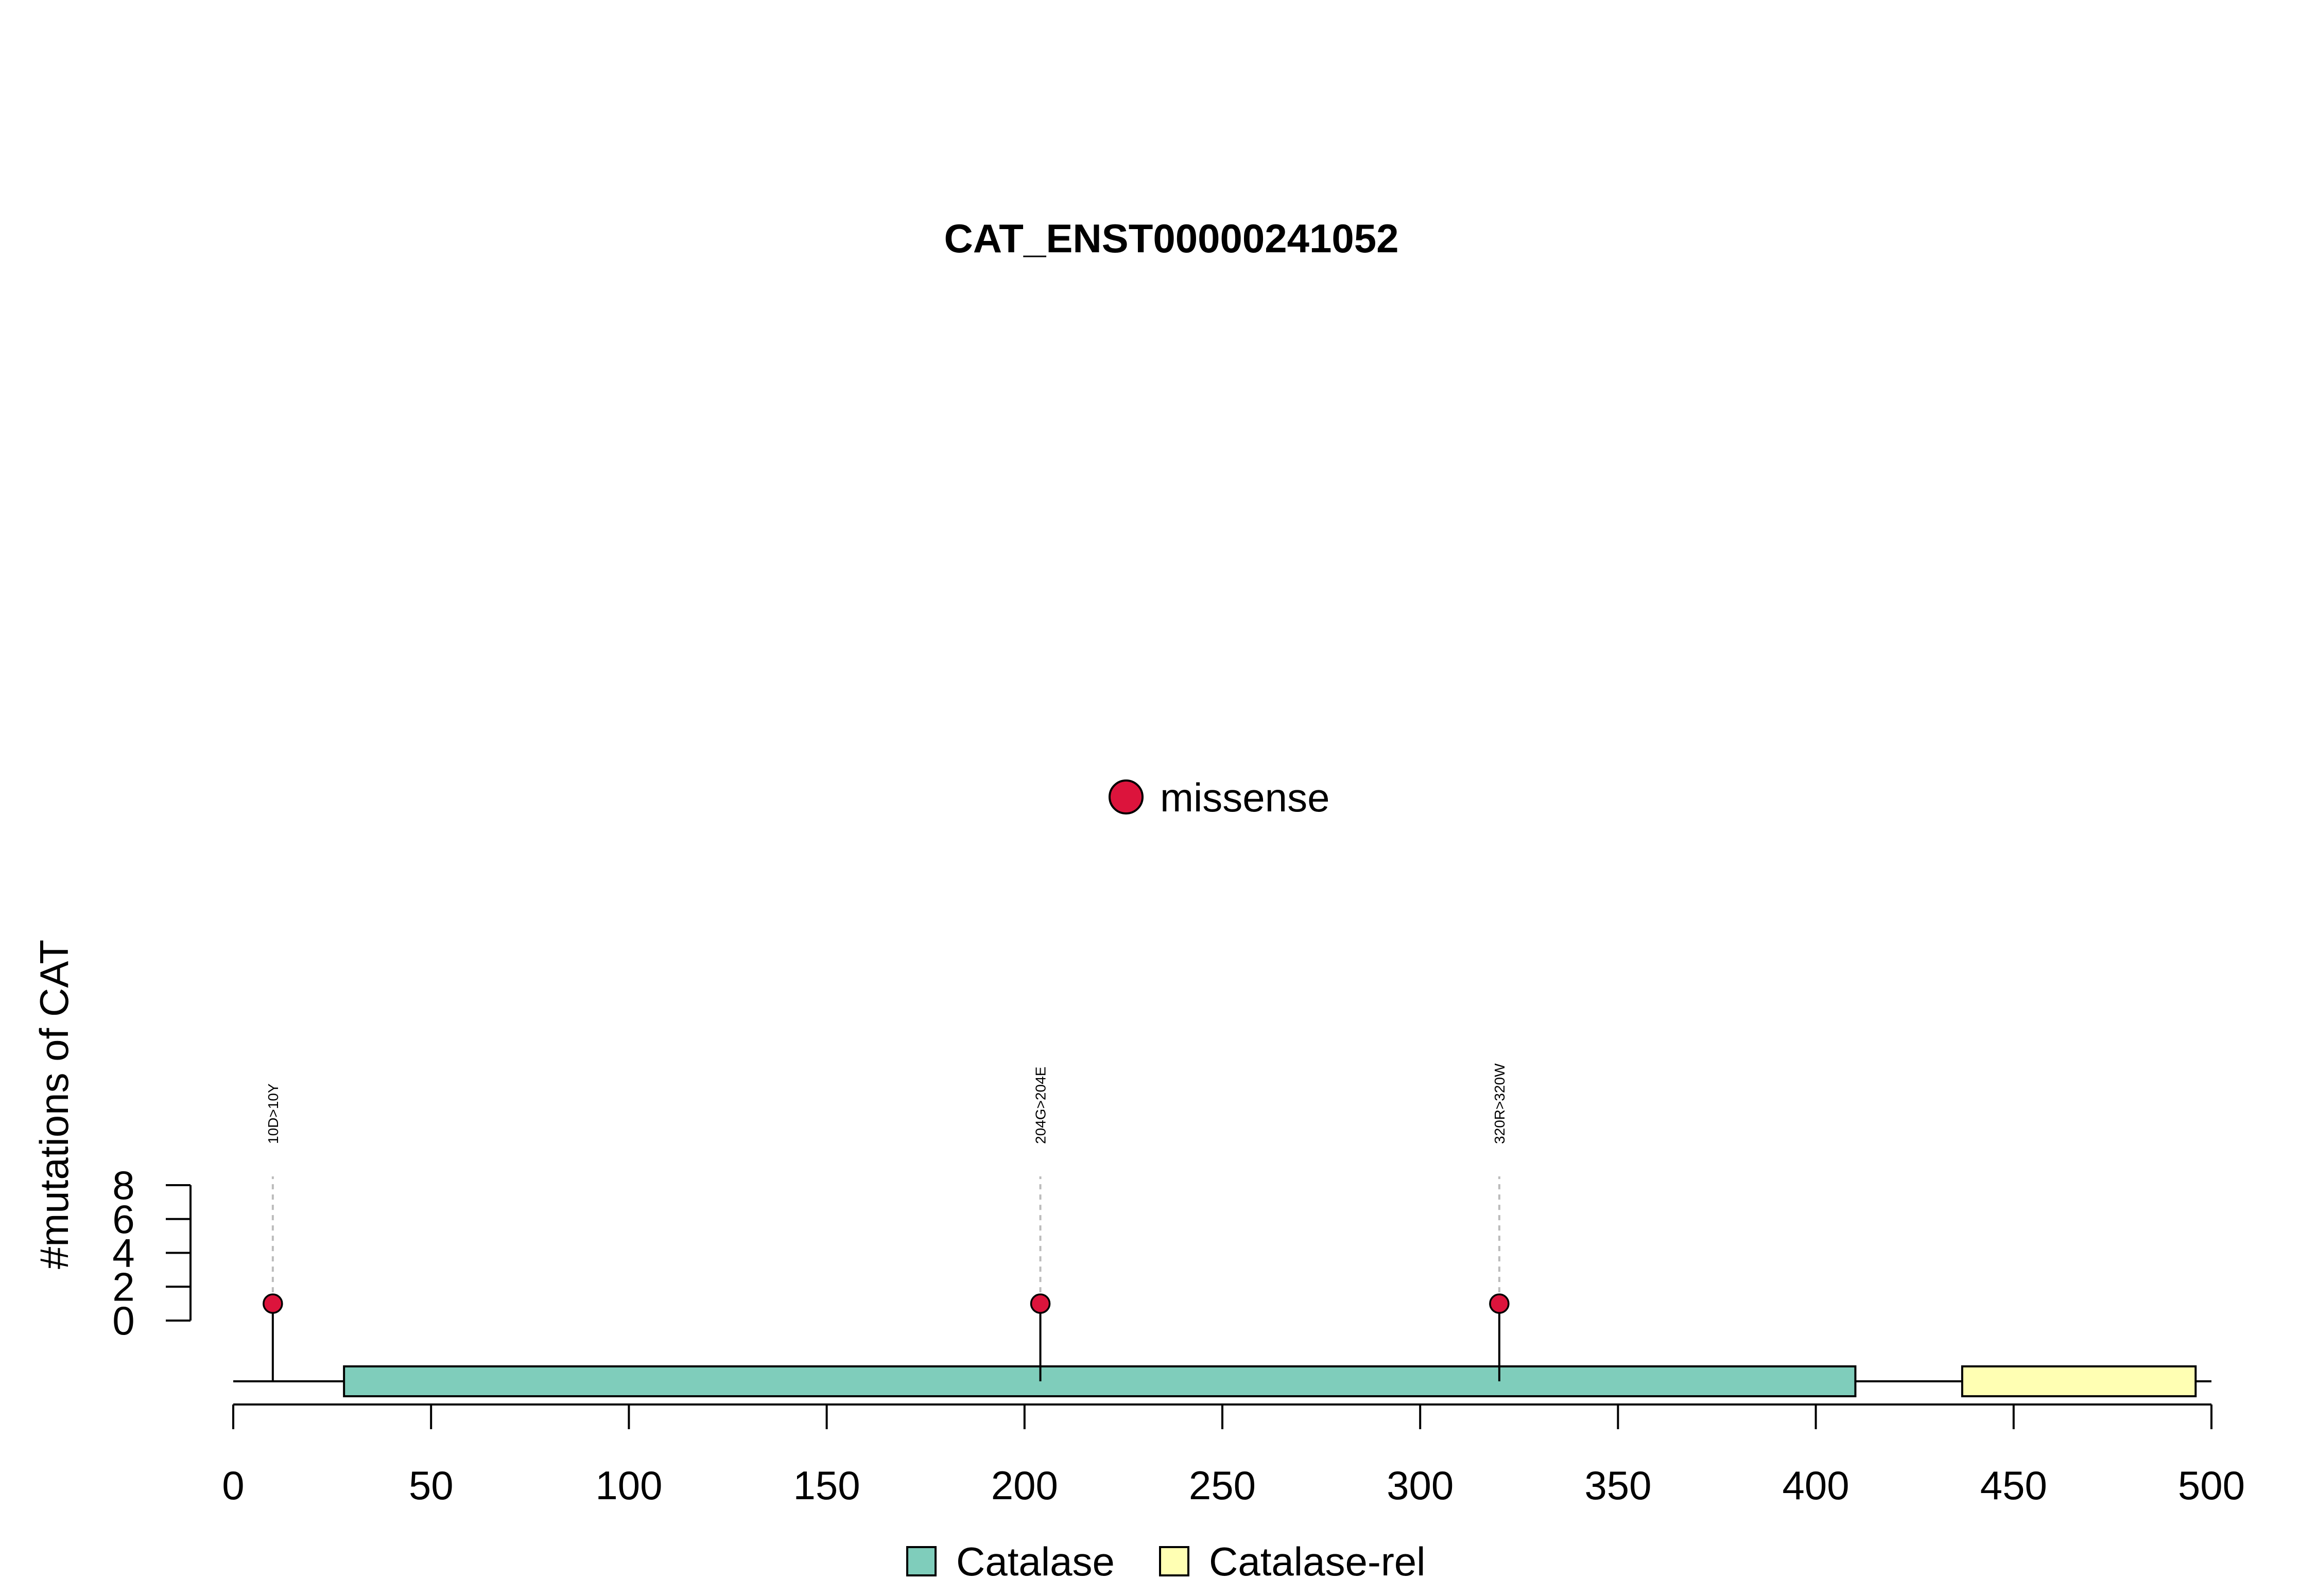  What do you see at coordinates (886, 1222) in the screenshot?
I see `mutation-lollipops: 10D>10Y 204G>204E 320R>320W` at bounding box center [886, 1222].